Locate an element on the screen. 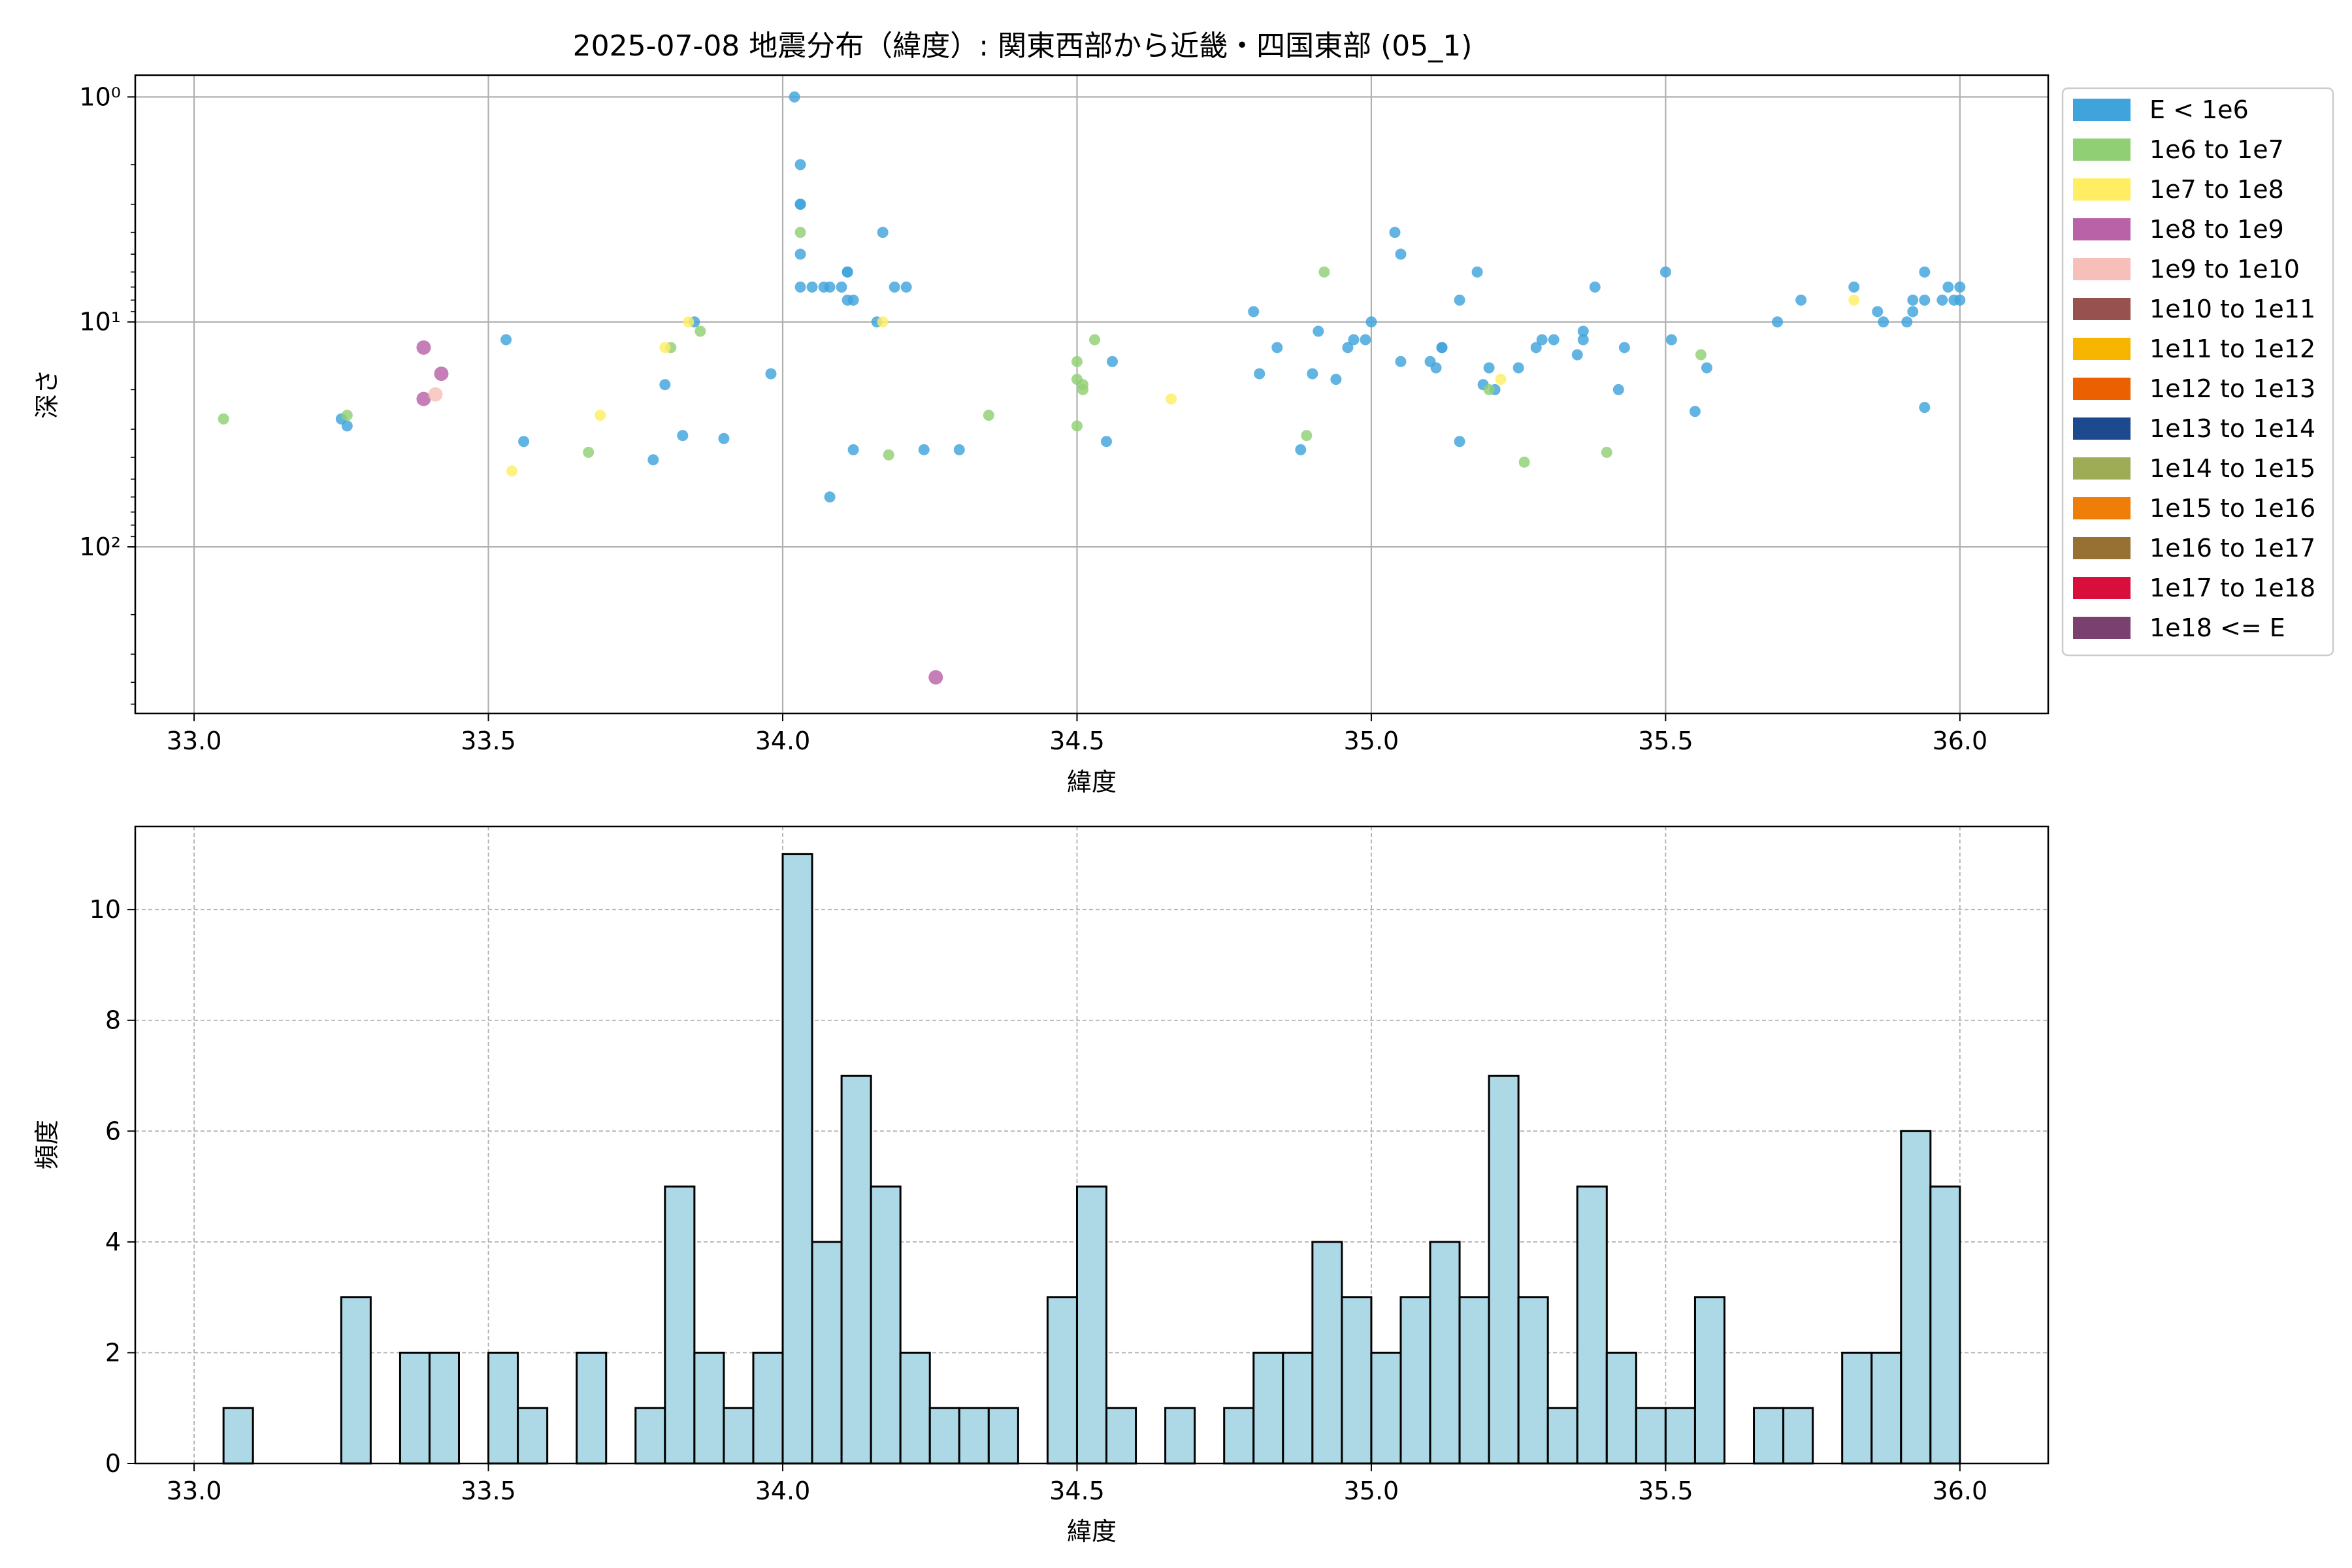 Image resolution: width=2352 pixels, height=1568 pixels. scatter-x-tick-label: 33.5 is located at coordinates (488, 741).